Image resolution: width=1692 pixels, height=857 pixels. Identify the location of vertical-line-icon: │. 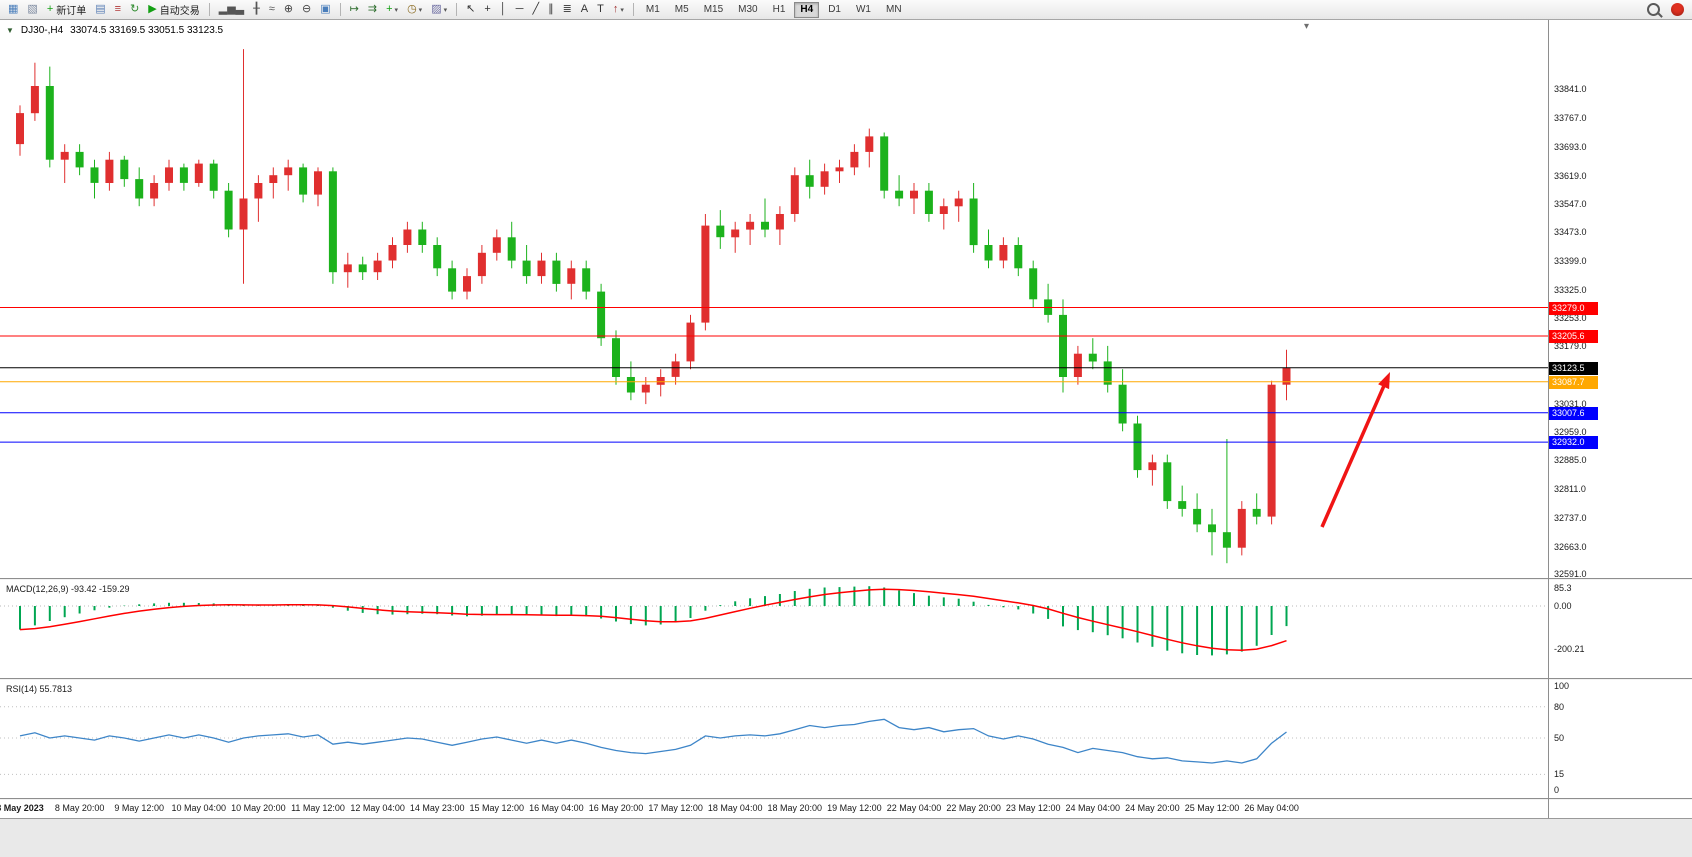
(503, 10).